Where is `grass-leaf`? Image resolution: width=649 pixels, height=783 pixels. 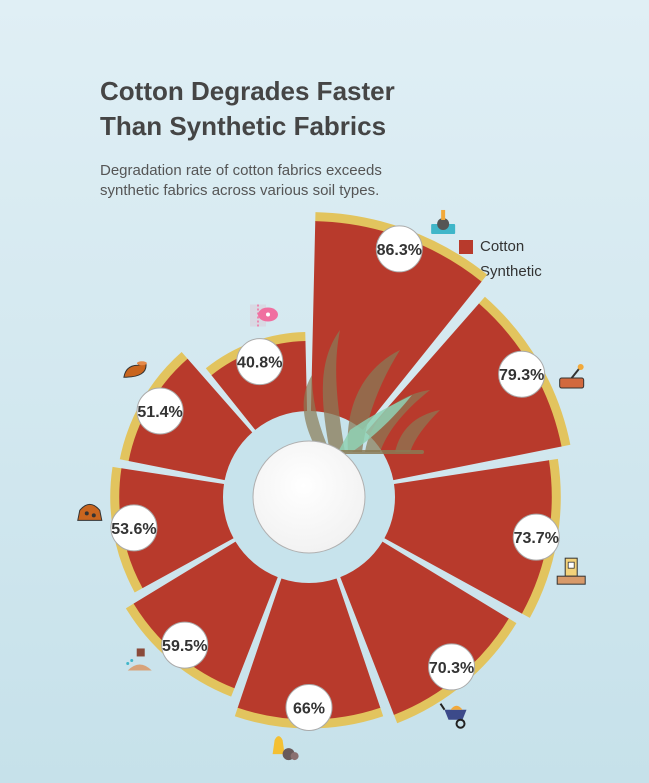 grass-leaf is located at coordinates (375, 423).